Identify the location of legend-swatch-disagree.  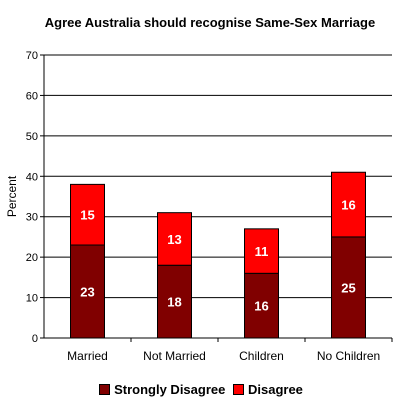
(238, 389).